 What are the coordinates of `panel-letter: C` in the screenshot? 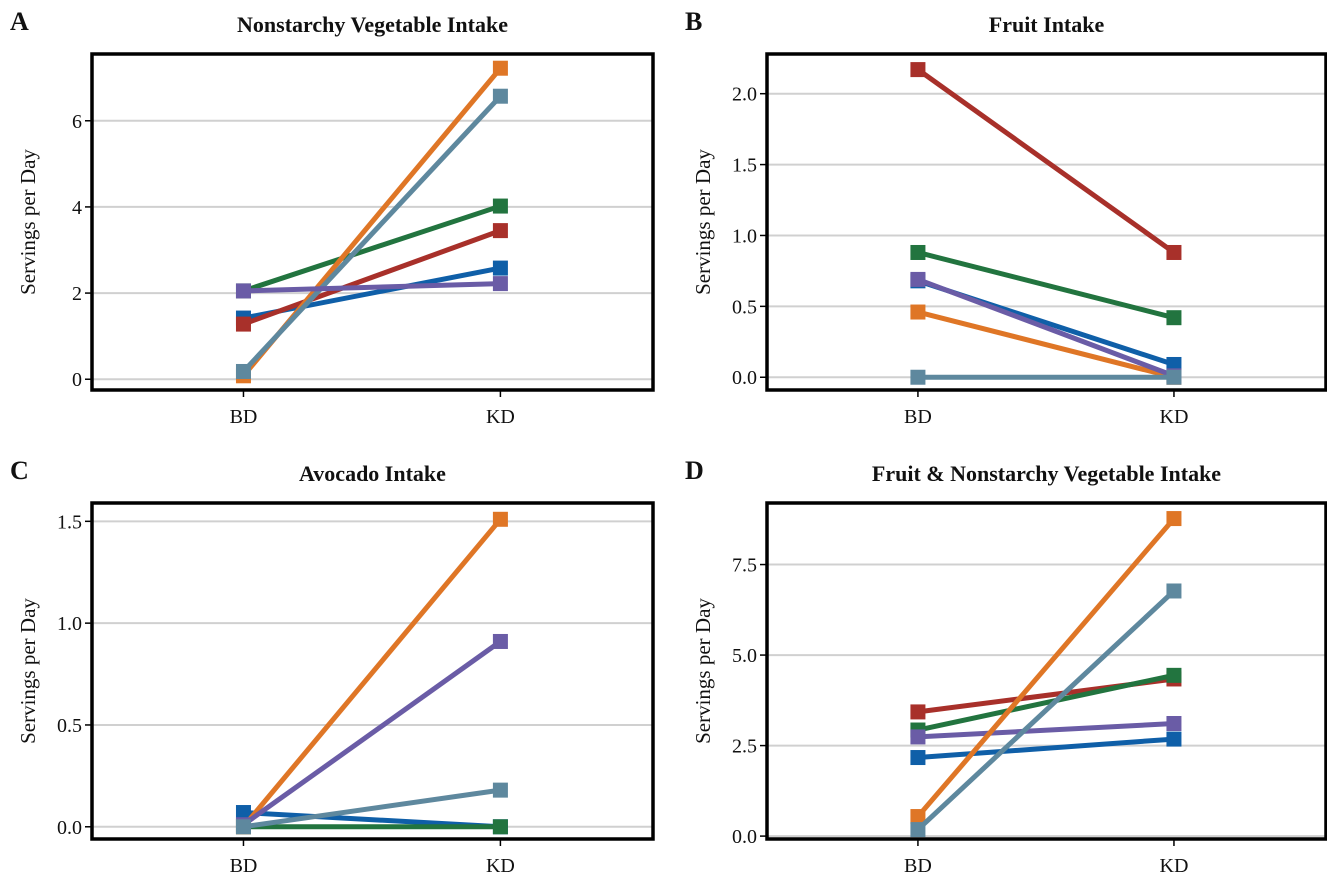 It's located at (19, 470).